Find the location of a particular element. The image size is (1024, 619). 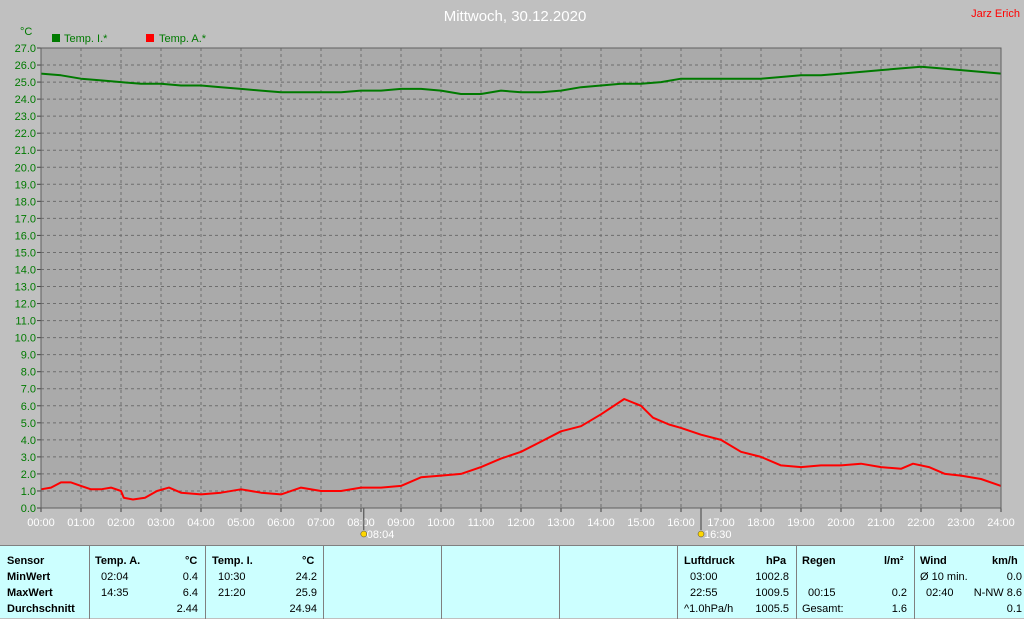

x-tick-label: 20:00 is located at coordinates (841, 523).